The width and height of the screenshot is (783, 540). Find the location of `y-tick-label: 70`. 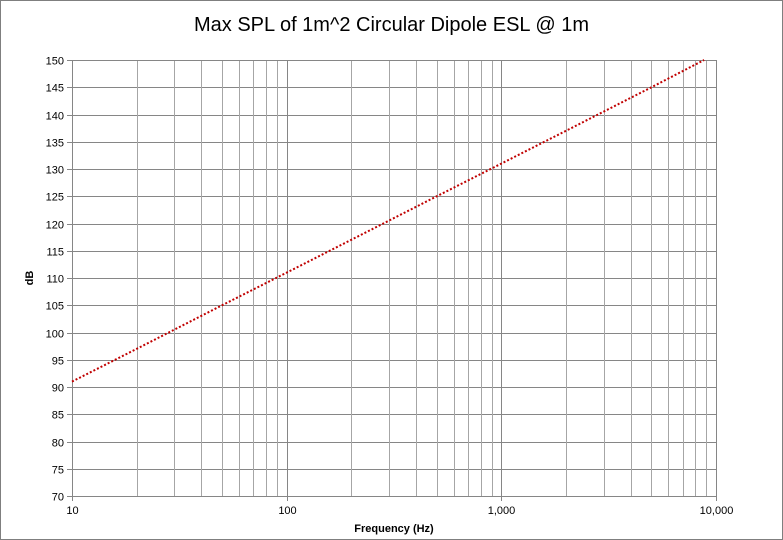

y-tick-label: 70 is located at coordinates (58, 498).